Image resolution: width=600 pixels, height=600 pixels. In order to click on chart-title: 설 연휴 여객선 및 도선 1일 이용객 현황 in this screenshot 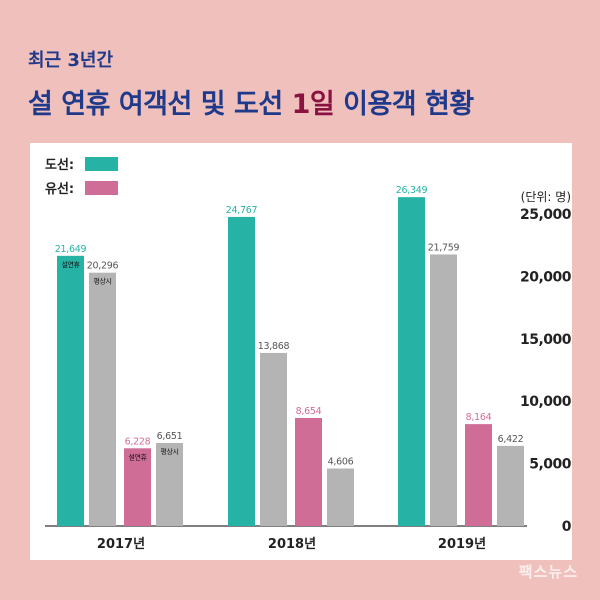, I will do `click(251, 101)`.